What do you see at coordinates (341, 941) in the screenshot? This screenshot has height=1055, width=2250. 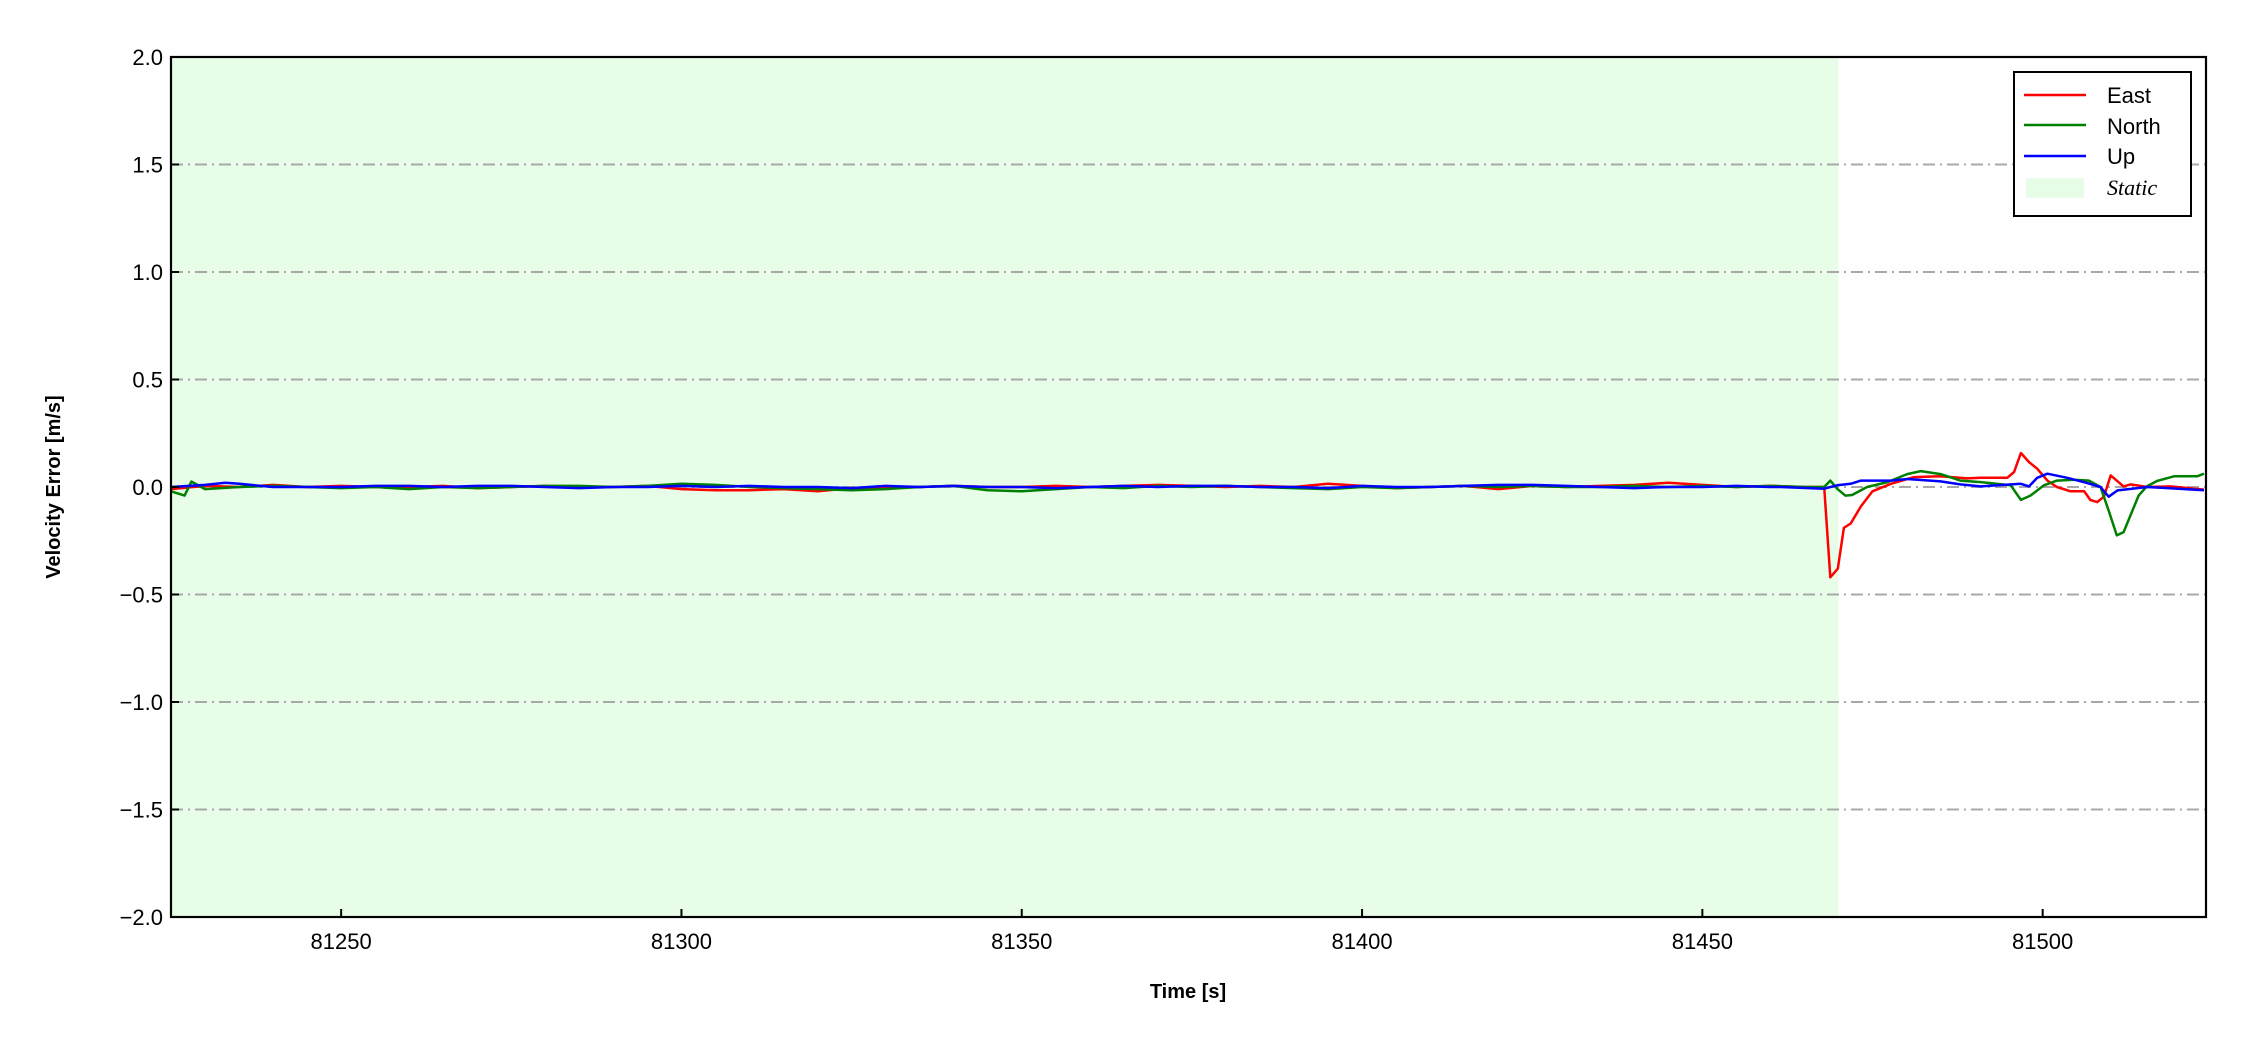 I see `x-tick-label: 81250` at bounding box center [341, 941].